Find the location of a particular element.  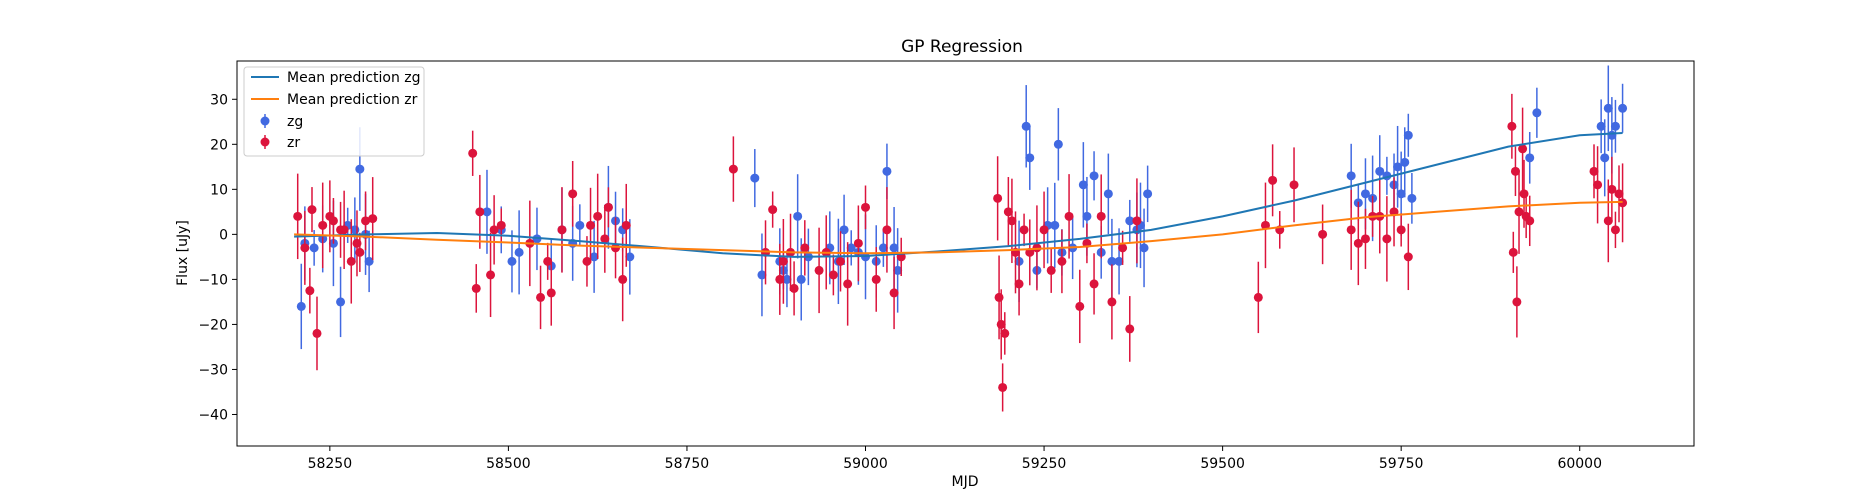

x-tick-label: 59500 is located at coordinates (1222, 464).